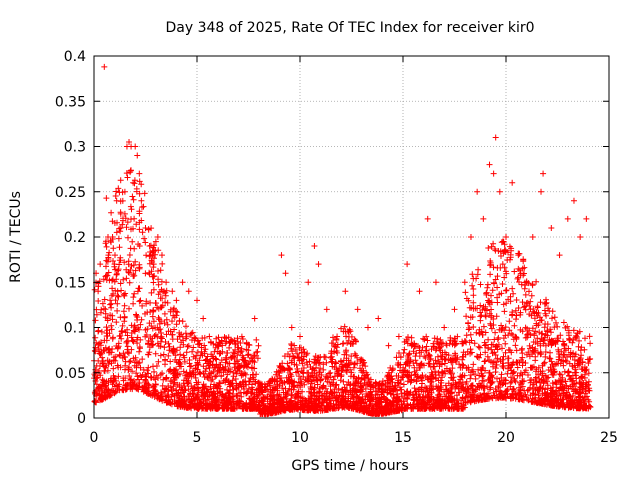  Describe the element at coordinates (349, 466) in the screenshot. I see `x-axis-label: GPS time / hours` at that location.